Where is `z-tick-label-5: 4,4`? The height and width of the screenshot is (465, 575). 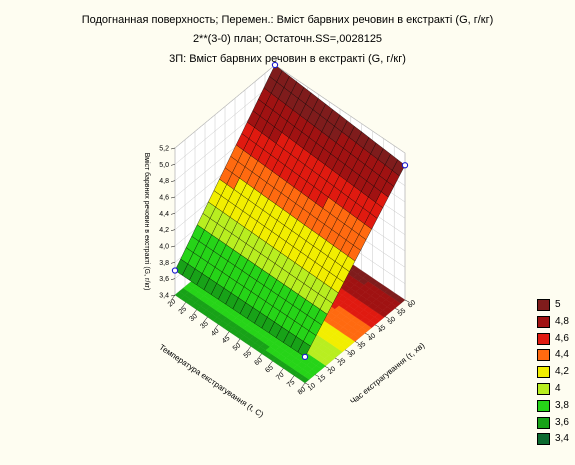 z-tick-label-5: 4,4 is located at coordinates (164, 214).